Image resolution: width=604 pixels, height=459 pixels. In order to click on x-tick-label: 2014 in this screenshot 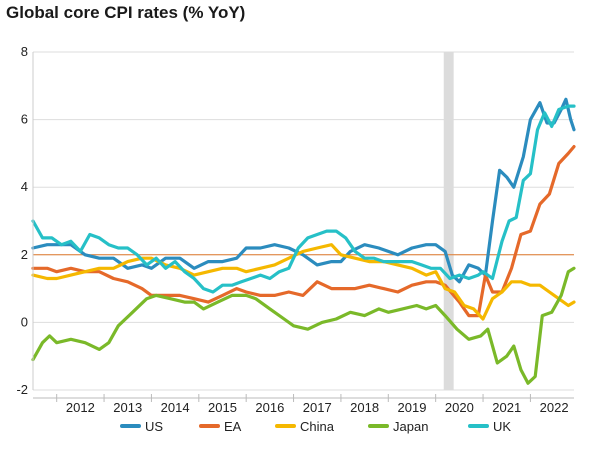, I will do `click(175, 407)`.